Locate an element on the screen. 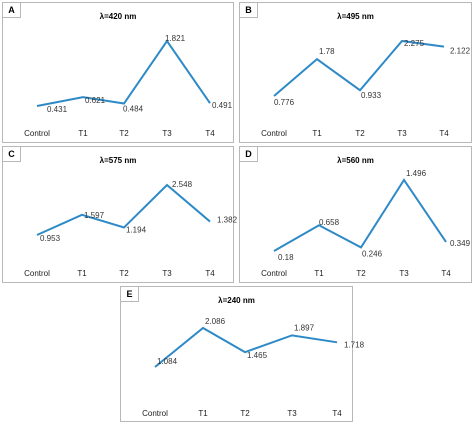 The width and height of the screenshot is (474, 425). data-label: 1.465 is located at coordinates (257, 355).